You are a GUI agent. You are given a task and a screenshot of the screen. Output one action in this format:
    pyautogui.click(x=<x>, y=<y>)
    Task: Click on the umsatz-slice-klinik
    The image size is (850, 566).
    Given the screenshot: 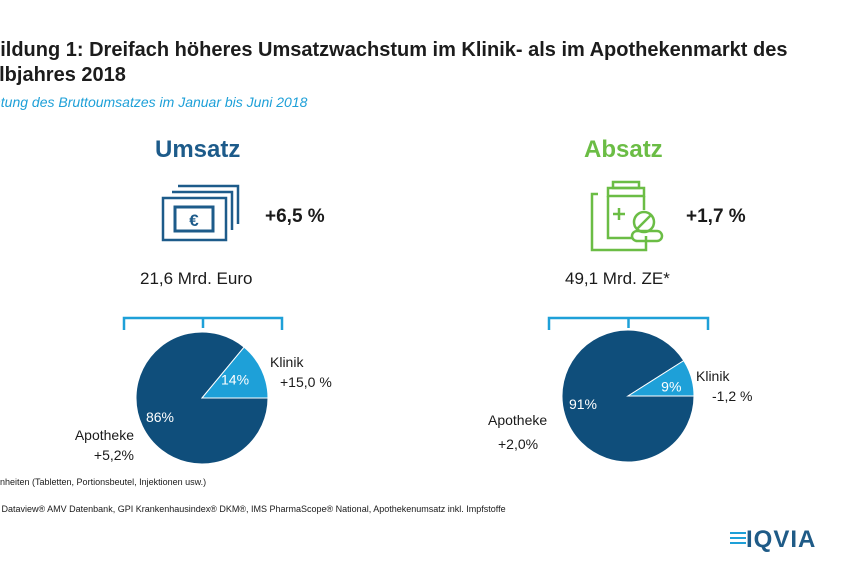 What is the action you would take?
    pyautogui.click(x=234, y=372)
    